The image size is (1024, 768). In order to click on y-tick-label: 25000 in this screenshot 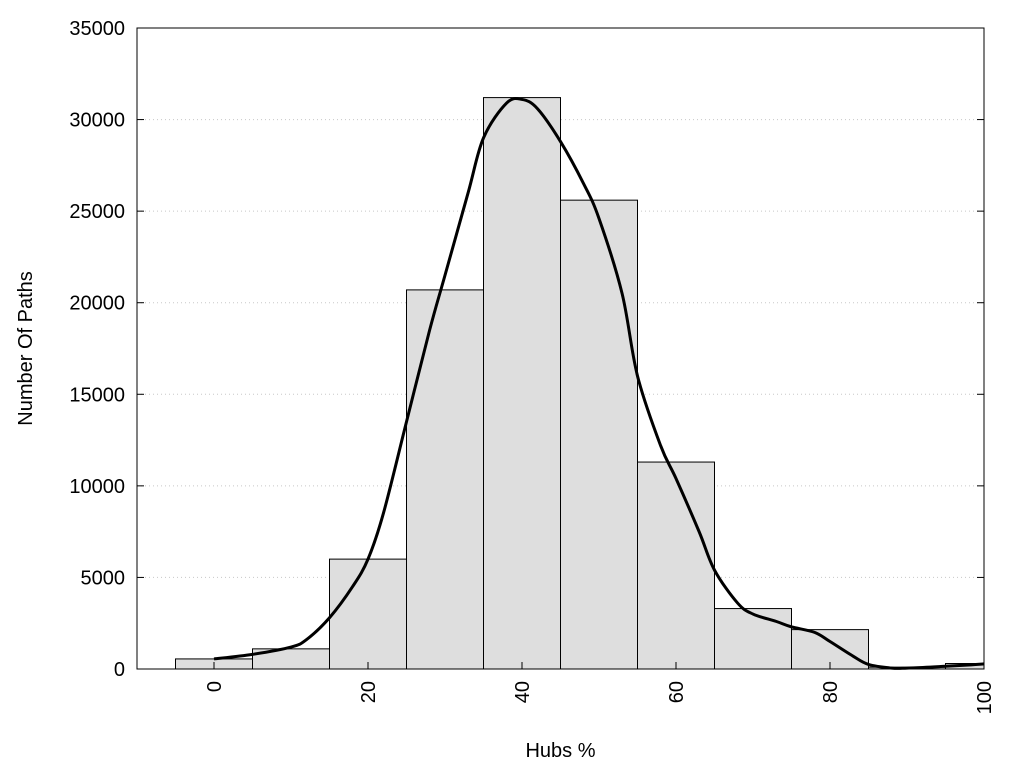, I will do `click(97, 212)`.